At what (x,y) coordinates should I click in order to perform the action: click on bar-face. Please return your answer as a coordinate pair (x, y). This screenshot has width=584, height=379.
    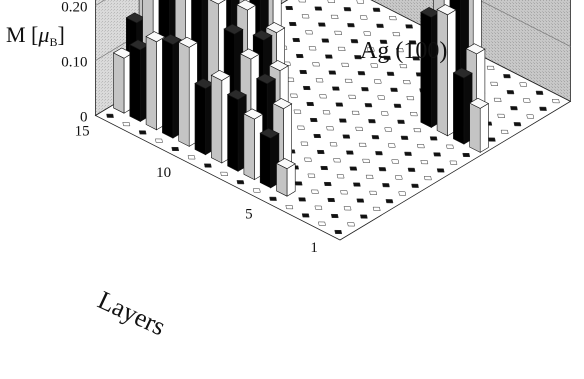
    Looking at the image, I should click on (291, 180).